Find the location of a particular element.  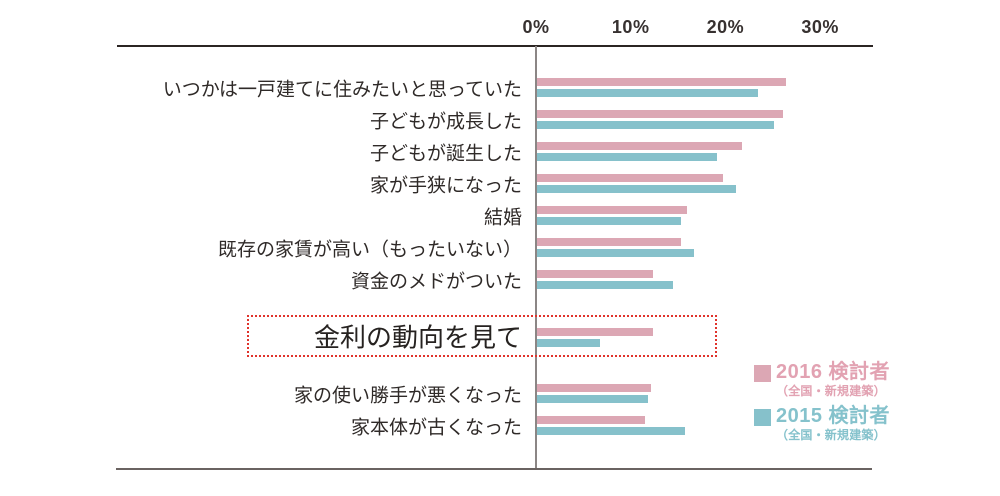

axis-tick-label: 30% is located at coordinates (820, 27).